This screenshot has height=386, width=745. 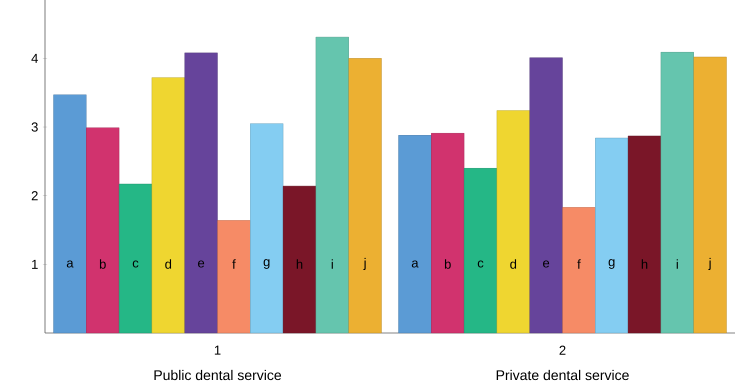 What do you see at coordinates (645, 264) in the screenshot?
I see `text: h` at bounding box center [645, 264].